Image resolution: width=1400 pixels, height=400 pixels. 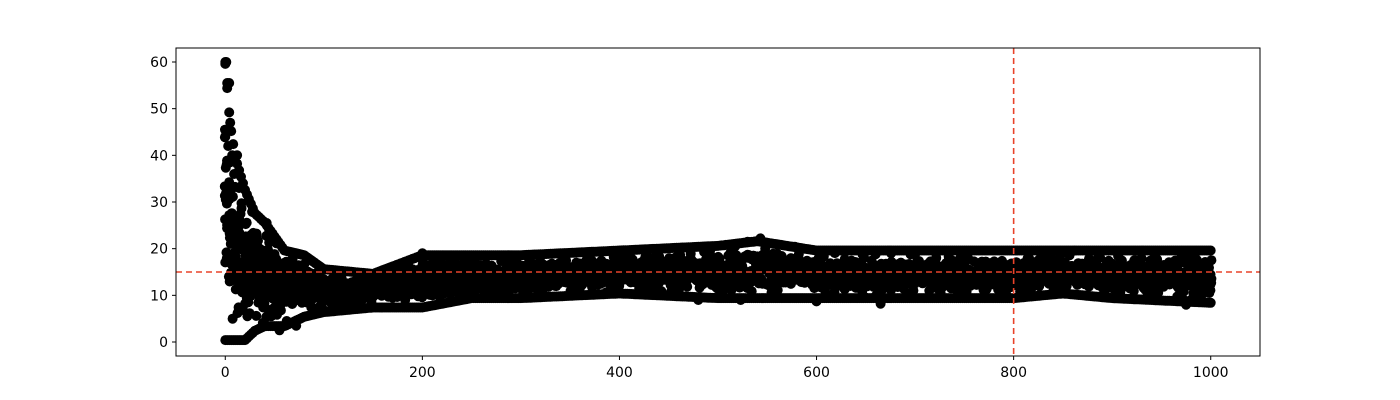 I want to click on y-axis-ticks: 0 10 20 30 40 50 60, so click(x=163, y=203).